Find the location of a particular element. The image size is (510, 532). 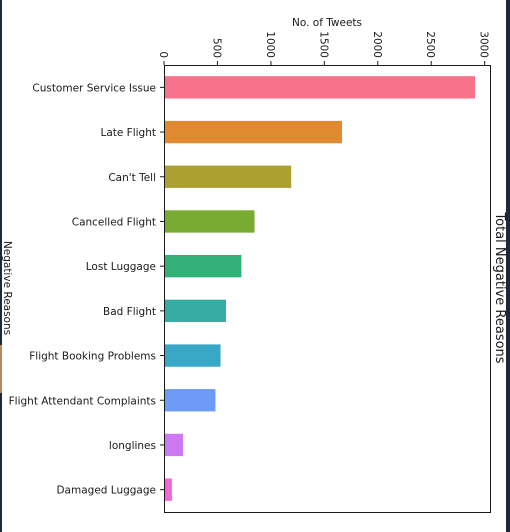

x-tick-label: 2500 is located at coordinates (430, 44).